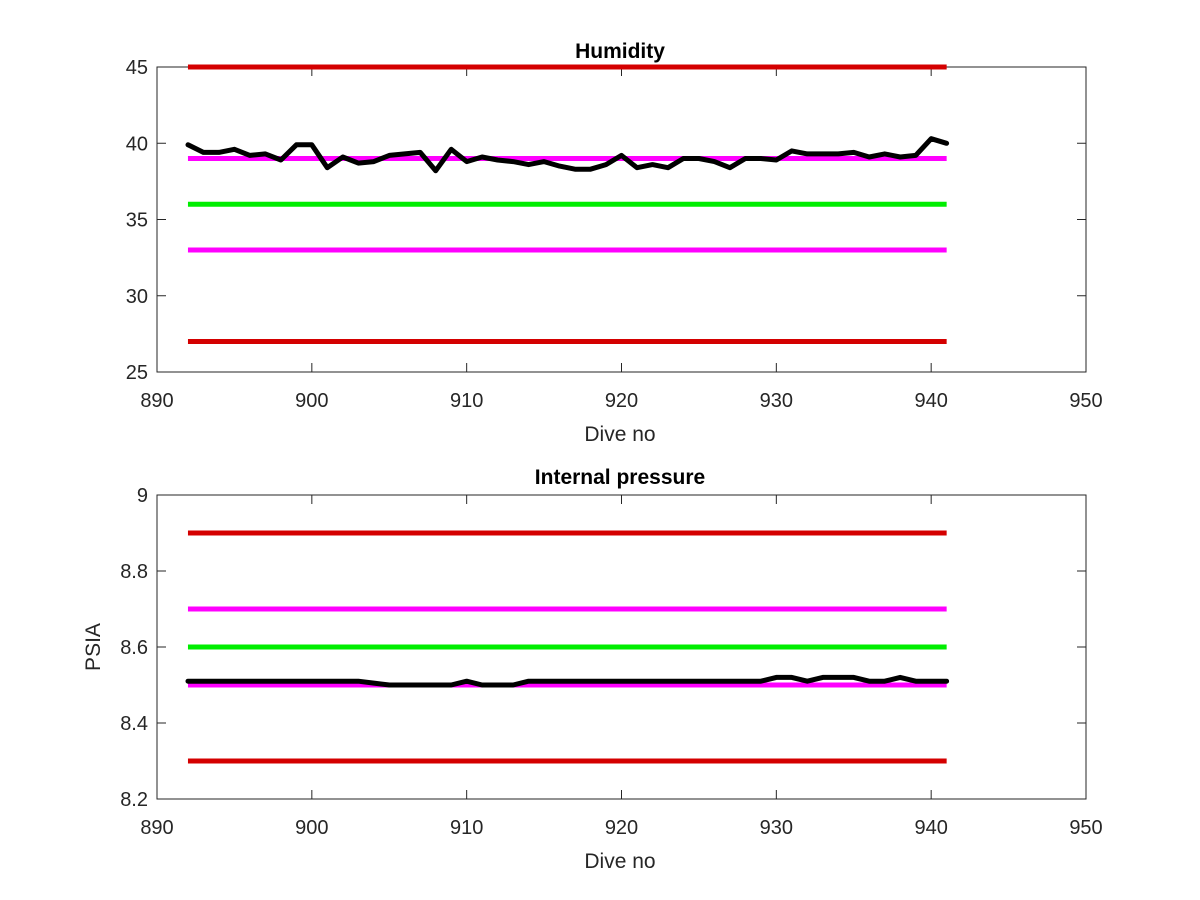 This screenshot has width=1200, height=900. I want to click on y-tick-label: 40, so click(137, 144).